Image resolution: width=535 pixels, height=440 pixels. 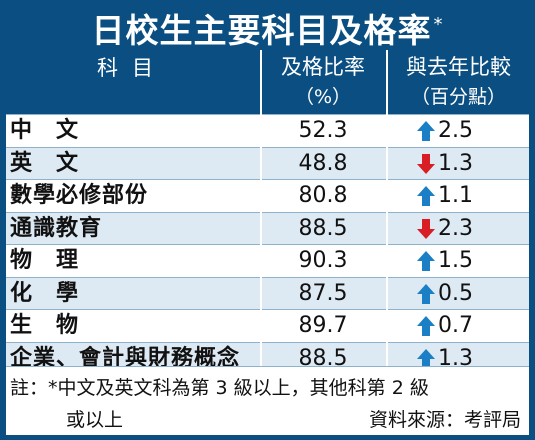 What do you see at coordinates (267, 130) in the screenshot?
I see `table-row: 中 文 52.3 2.5` at bounding box center [267, 130].